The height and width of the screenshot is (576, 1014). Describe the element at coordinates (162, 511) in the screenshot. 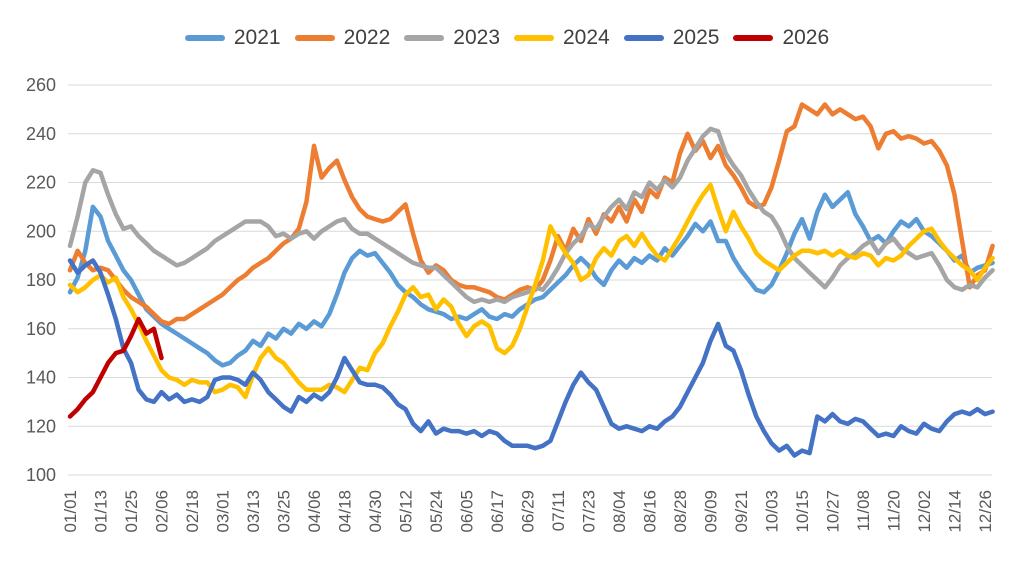

I see `x-tick-label: 02/06` at that location.